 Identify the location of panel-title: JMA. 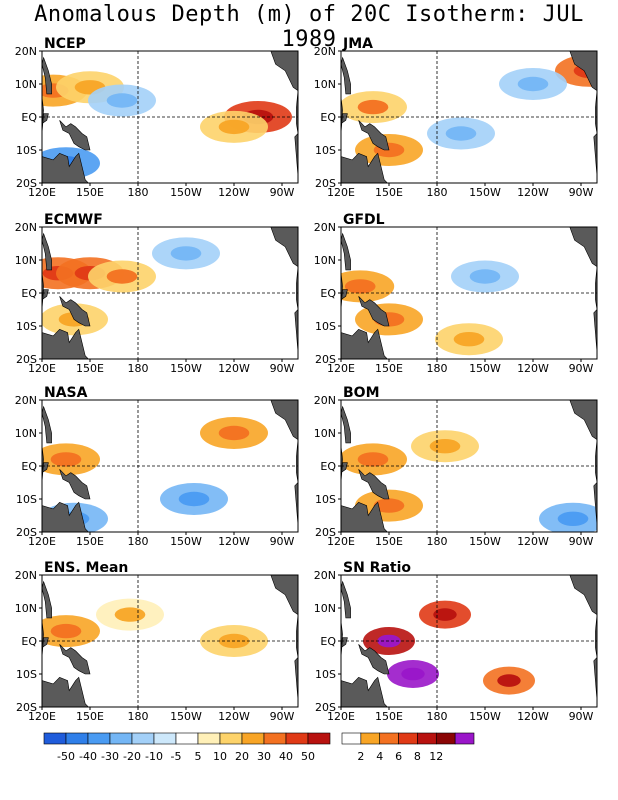
(357, 44).